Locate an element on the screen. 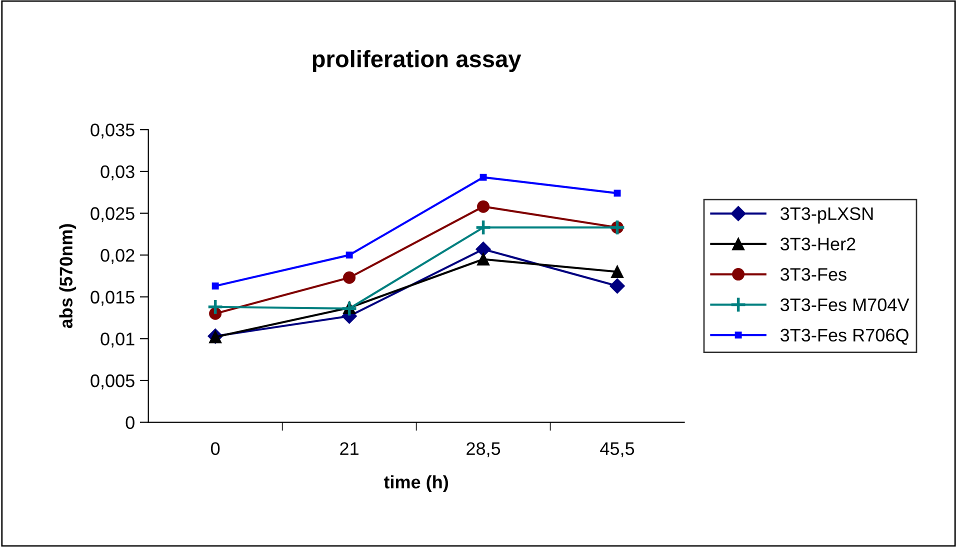 Image resolution: width=957 pixels, height=547 pixels. y-tick-label: 0,03 is located at coordinates (117, 172).